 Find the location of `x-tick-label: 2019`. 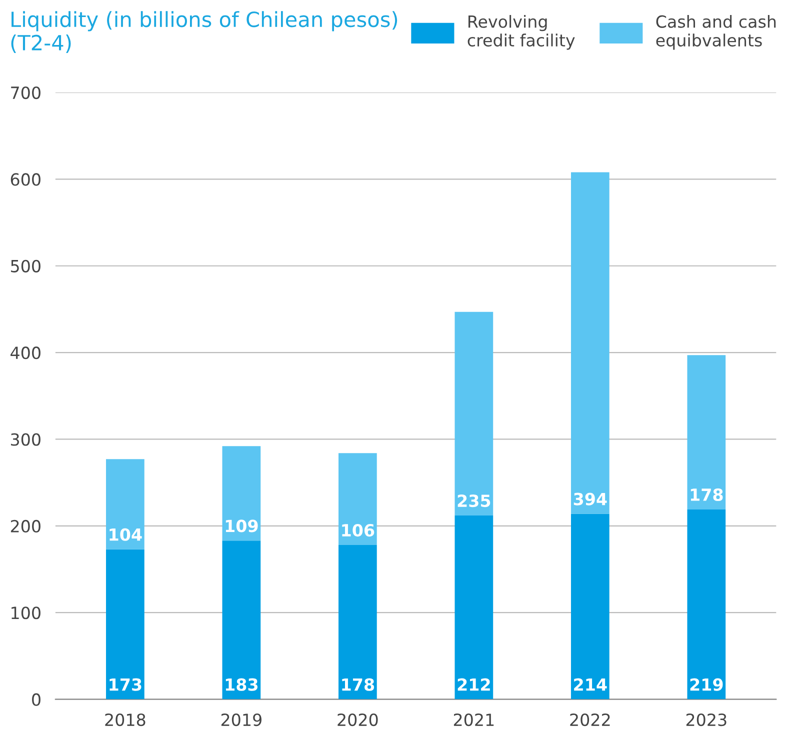

x-tick-label: 2019 is located at coordinates (241, 719).